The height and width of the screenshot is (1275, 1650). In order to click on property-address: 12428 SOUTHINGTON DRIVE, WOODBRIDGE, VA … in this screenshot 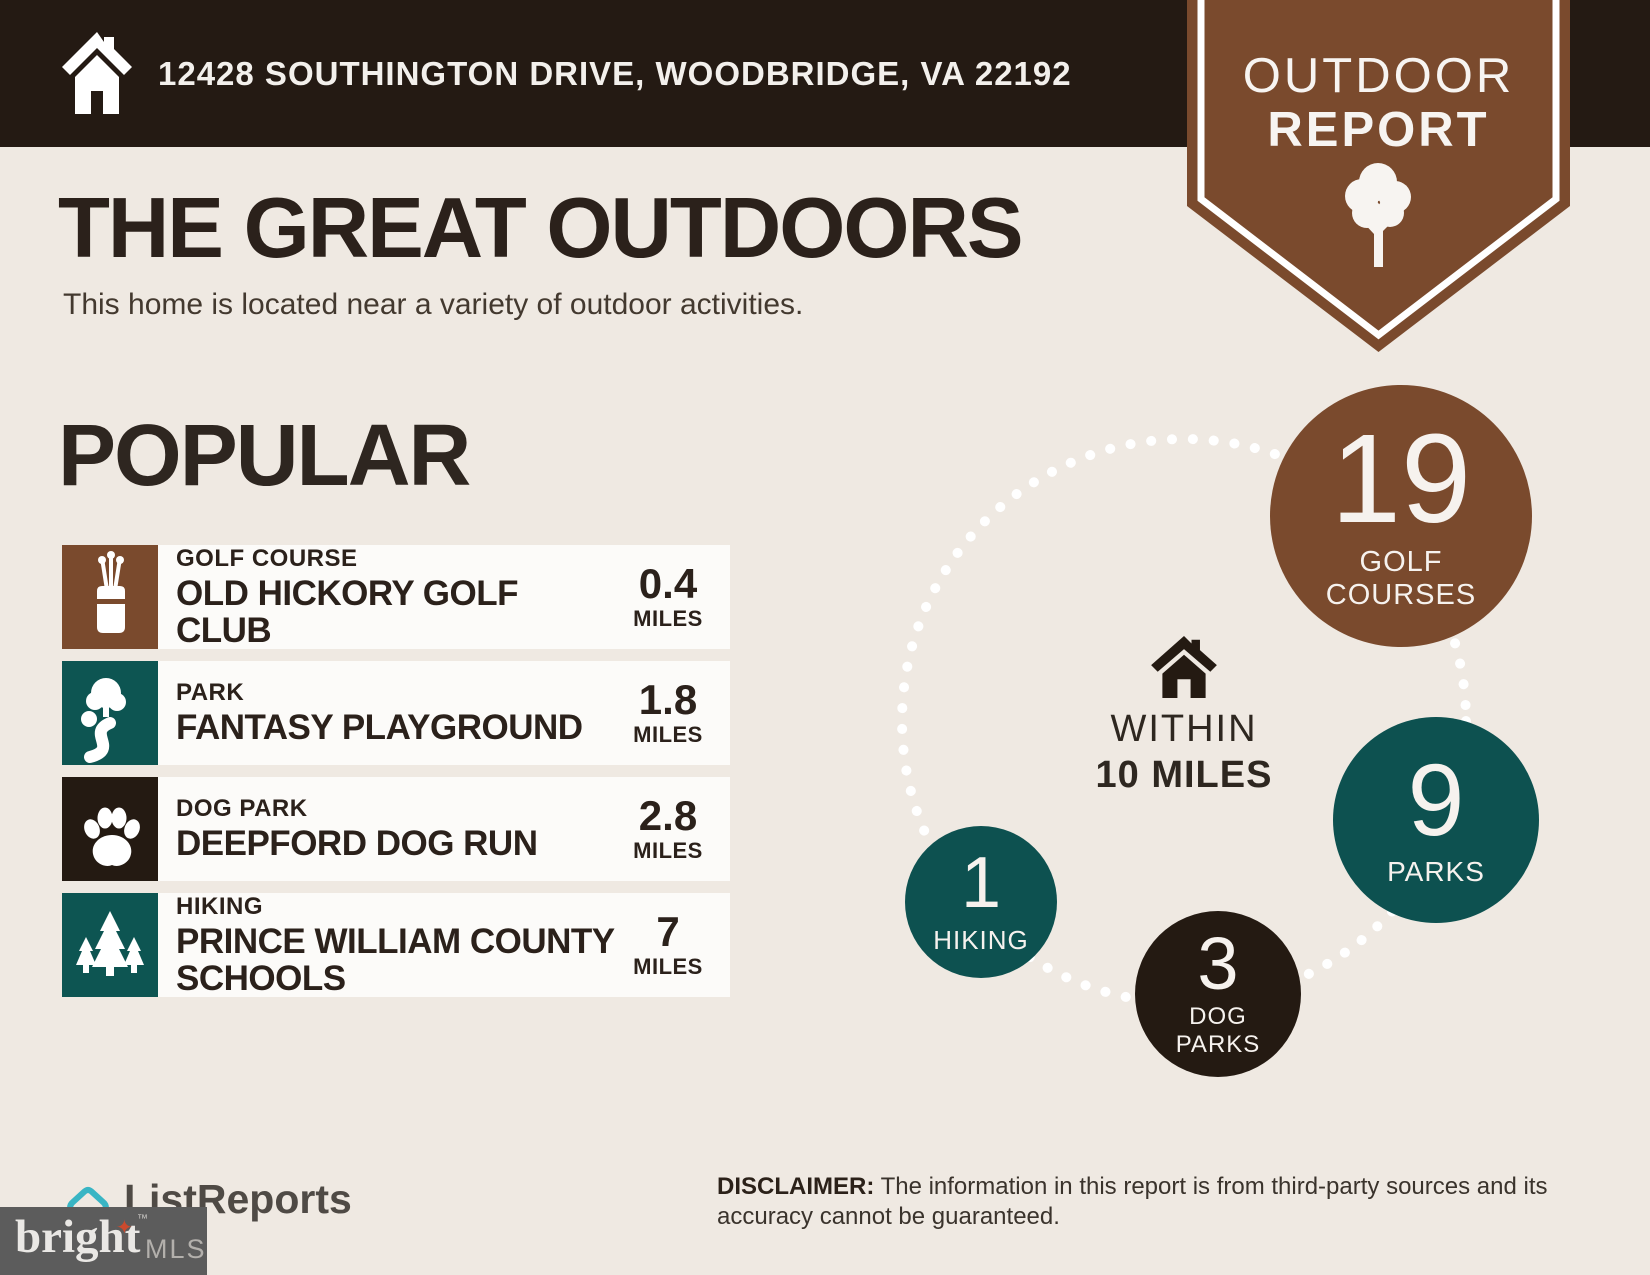, I will do `click(615, 73)`.